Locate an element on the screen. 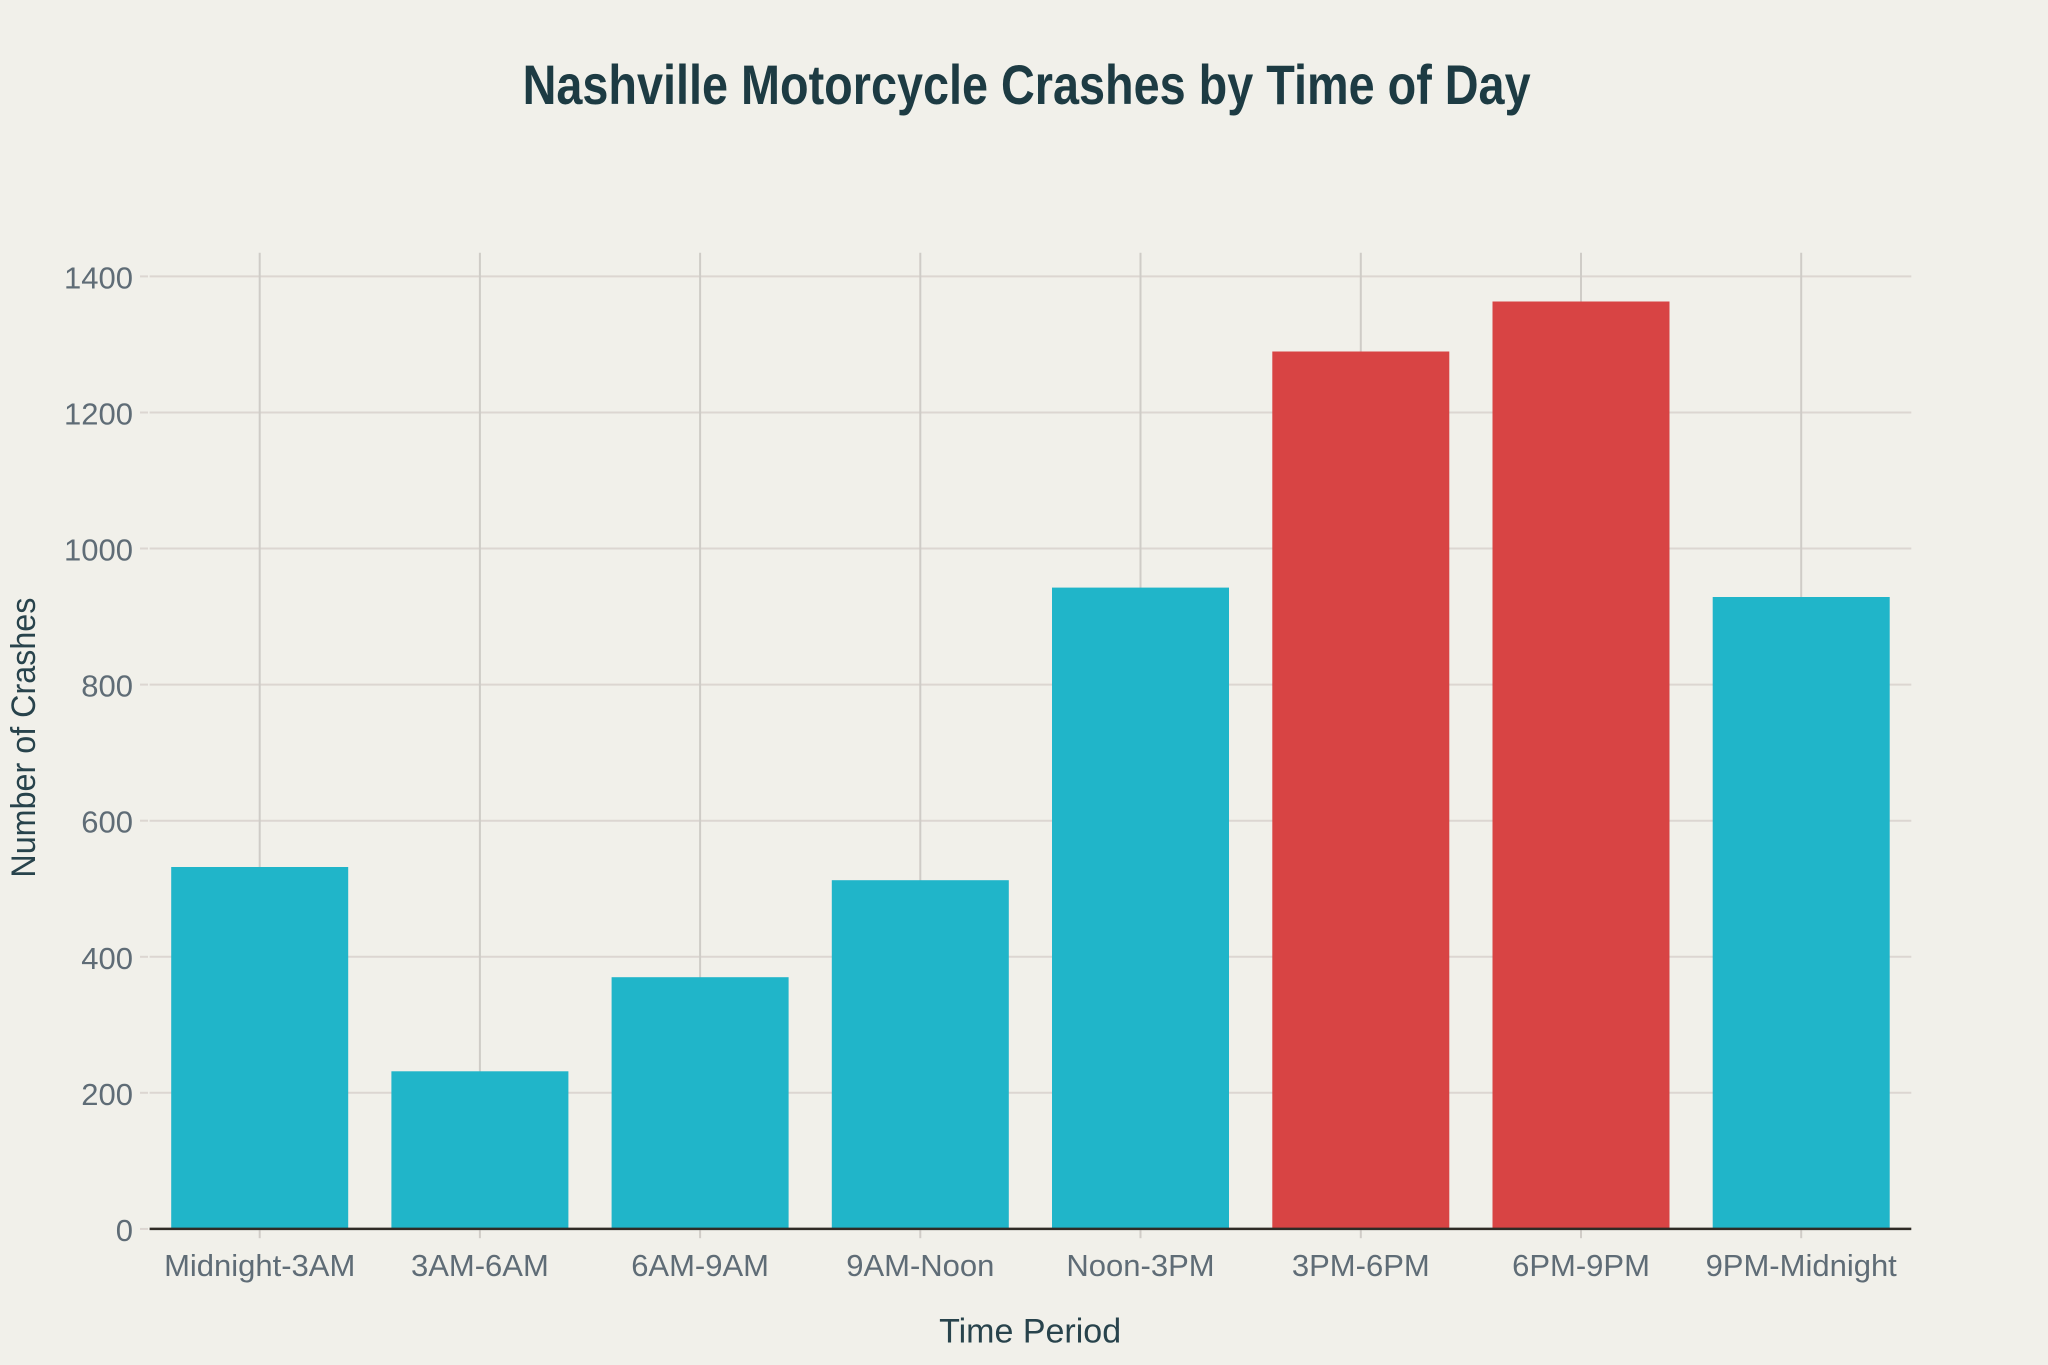 The height and width of the screenshot is (1365, 2048). svg-text: Time Period is located at coordinates (1030, 1332).